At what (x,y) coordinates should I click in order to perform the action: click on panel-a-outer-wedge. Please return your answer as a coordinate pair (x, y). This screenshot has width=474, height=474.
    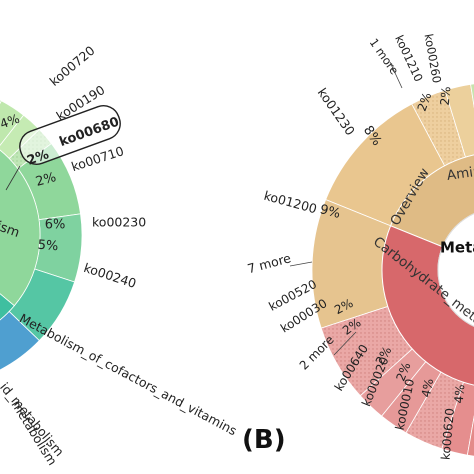
    Looking at the image, I should click on (12, 123).